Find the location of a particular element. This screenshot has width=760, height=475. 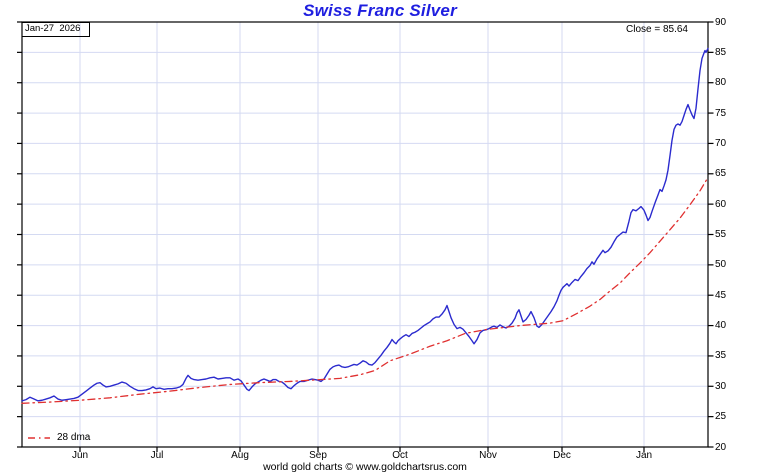

chart-legend: 28 dma is located at coordinates (59, 437).